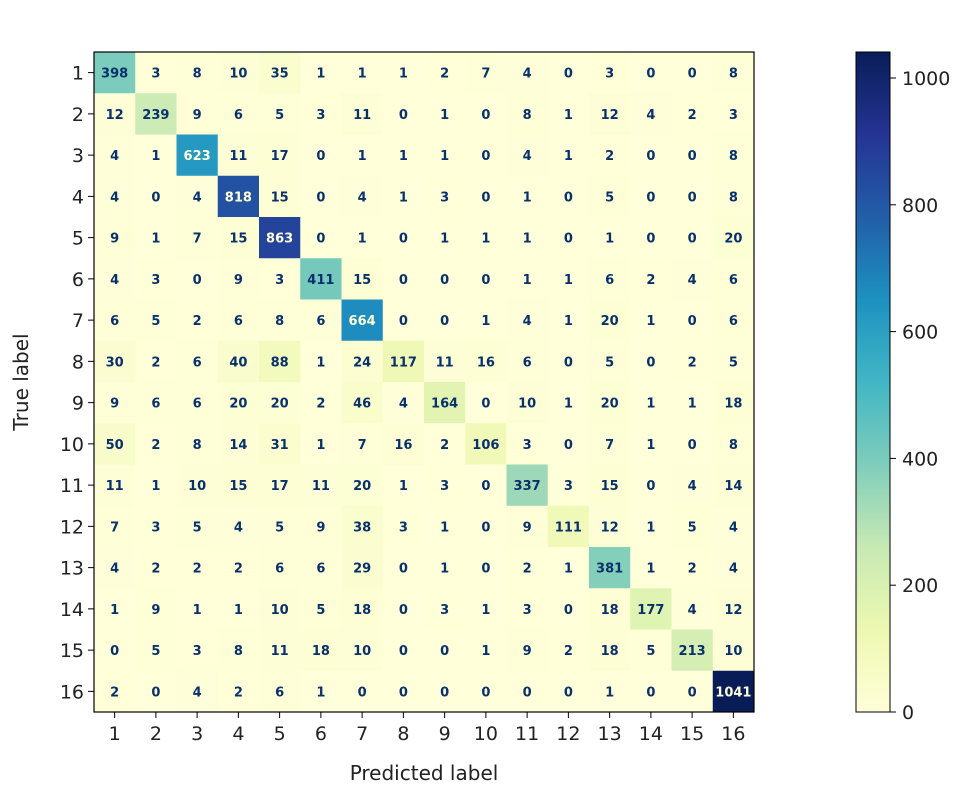 The image size is (976, 799). I want to click on cell-value-label: 50, so click(115, 445).